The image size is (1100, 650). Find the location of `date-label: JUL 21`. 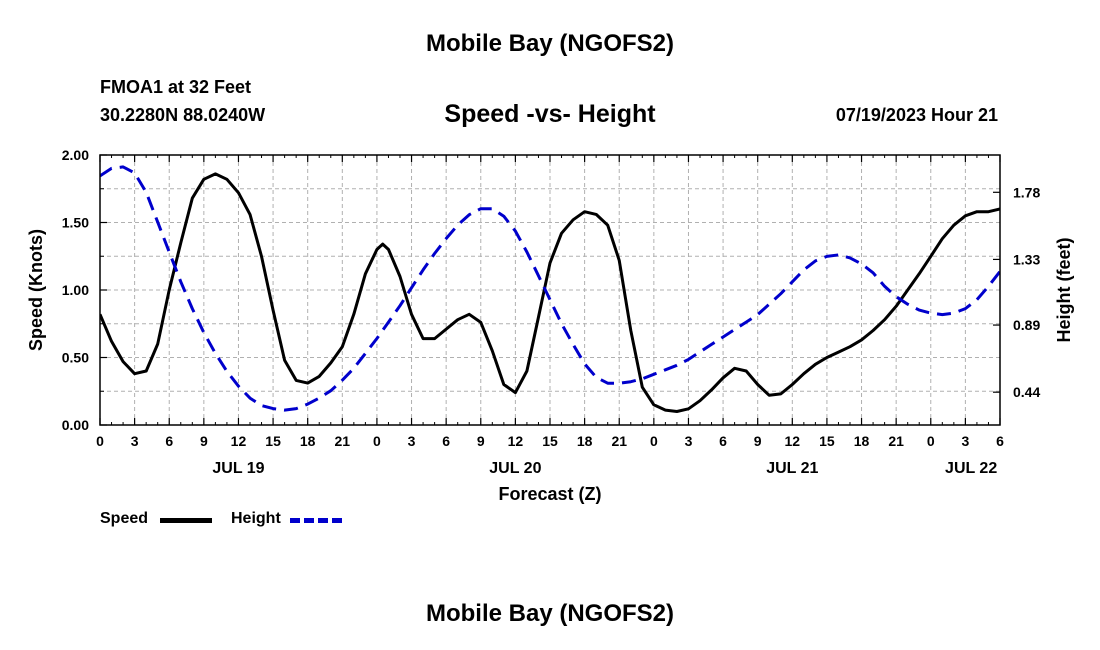

date-label: JUL 21 is located at coordinates (792, 468).